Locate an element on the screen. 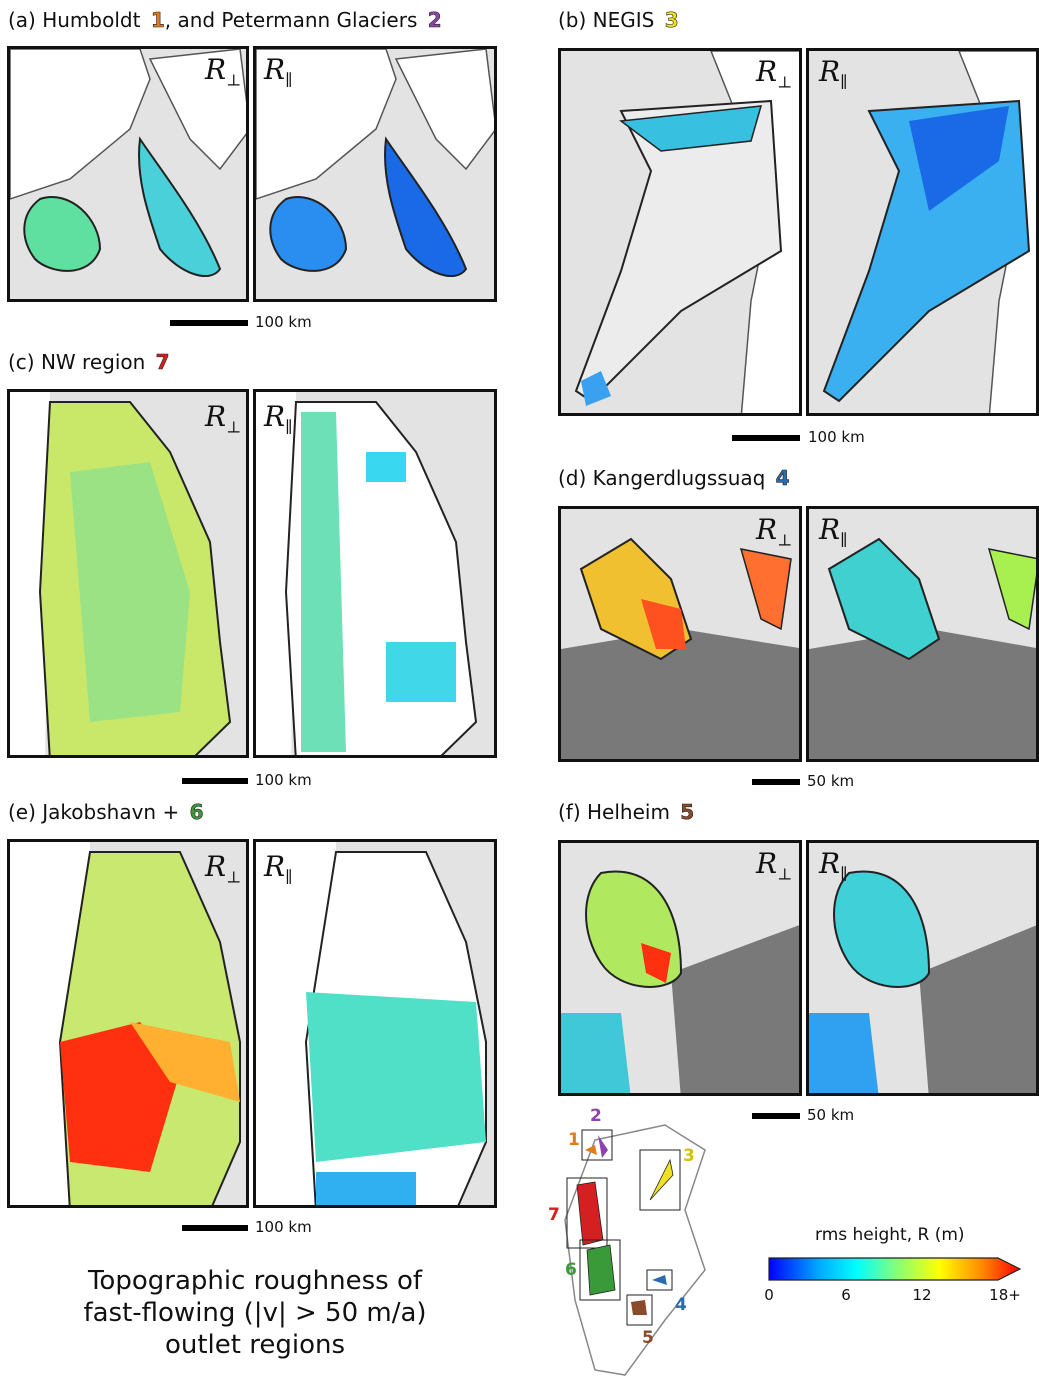 The height and width of the screenshot is (1380, 1039). panel-c-rperp-map: R⊥ is located at coordinates (128, 573).